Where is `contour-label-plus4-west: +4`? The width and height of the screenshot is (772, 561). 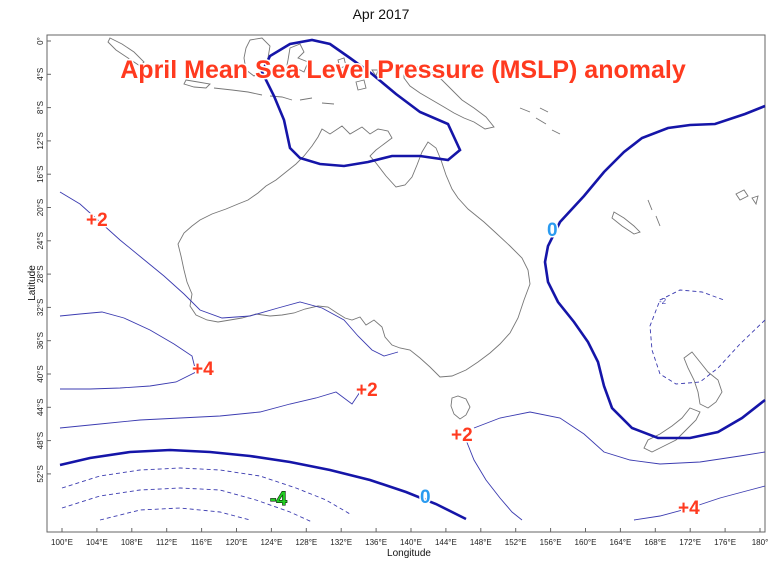 contour-label-plus4-west: +4 is located at coordinates (203, 369).